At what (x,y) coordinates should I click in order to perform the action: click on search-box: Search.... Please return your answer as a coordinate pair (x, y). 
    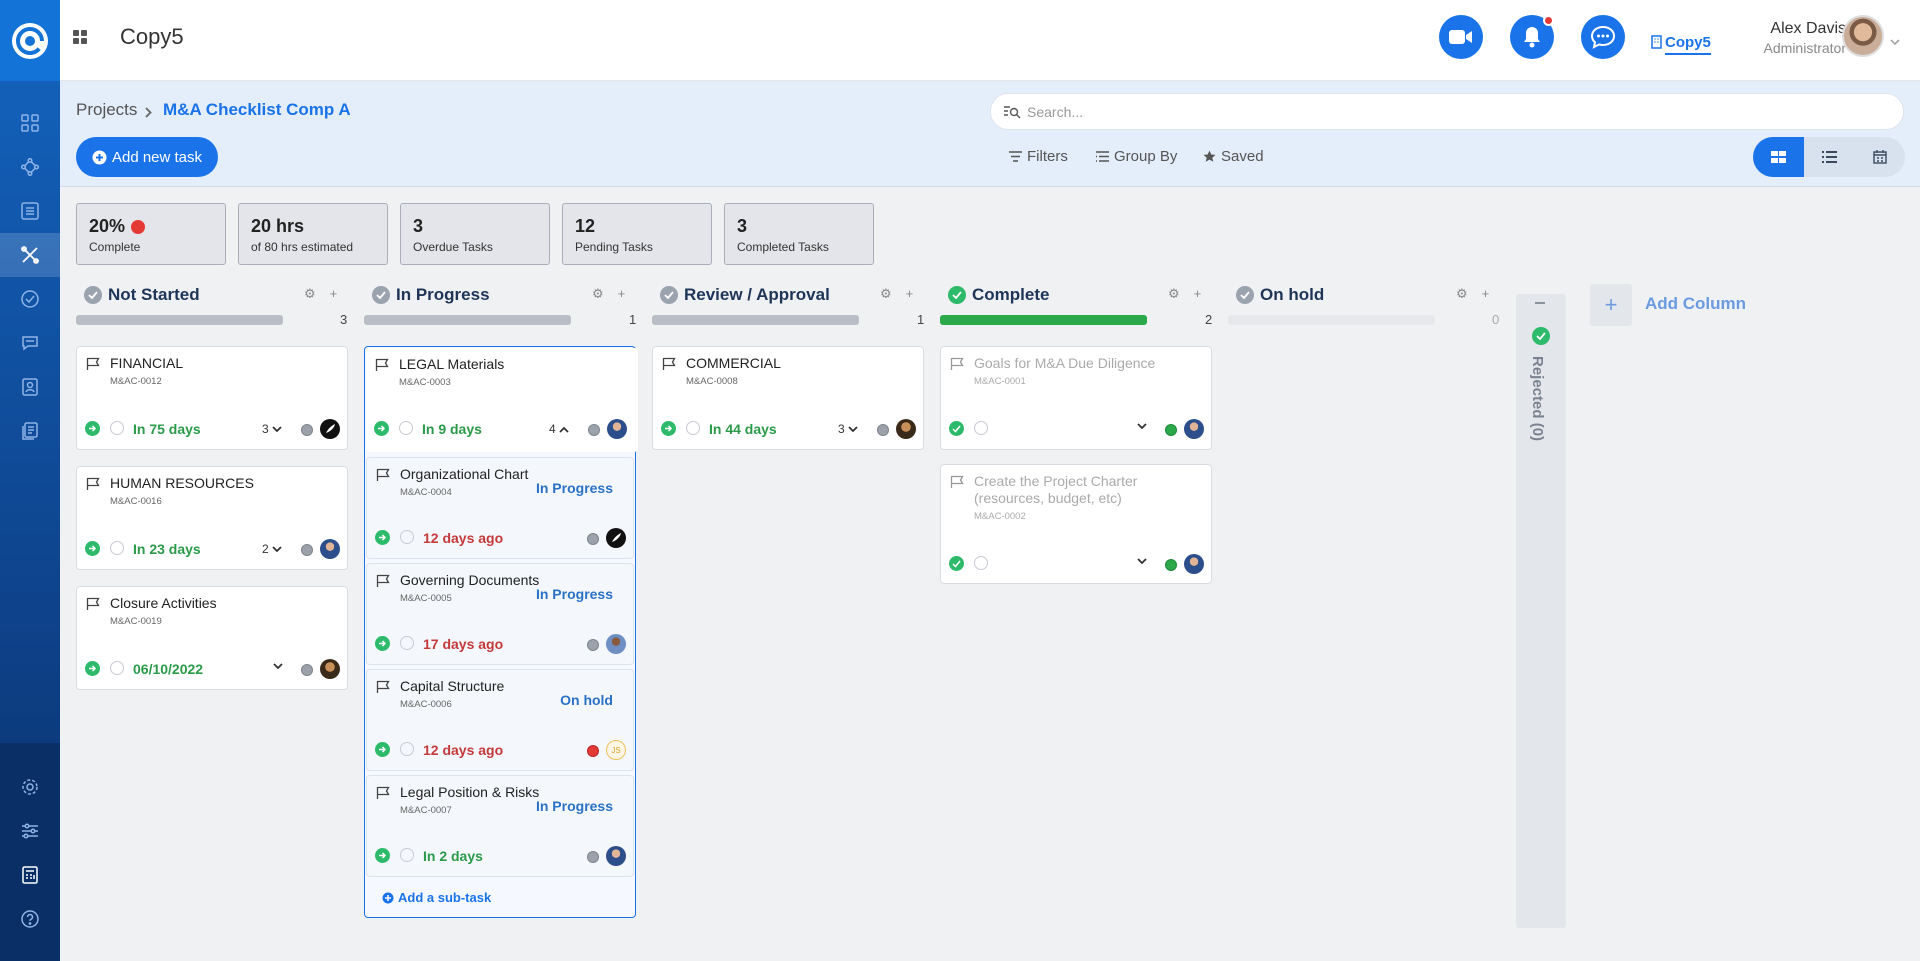
    Looking at the image, I should click on (1447, 111).